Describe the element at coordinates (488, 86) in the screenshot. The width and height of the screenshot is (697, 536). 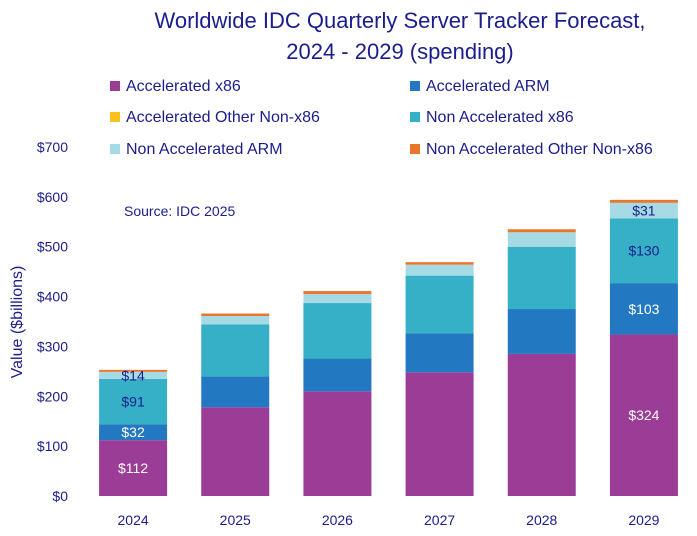
I see `legend-label: Accelerated ARM` at that location.